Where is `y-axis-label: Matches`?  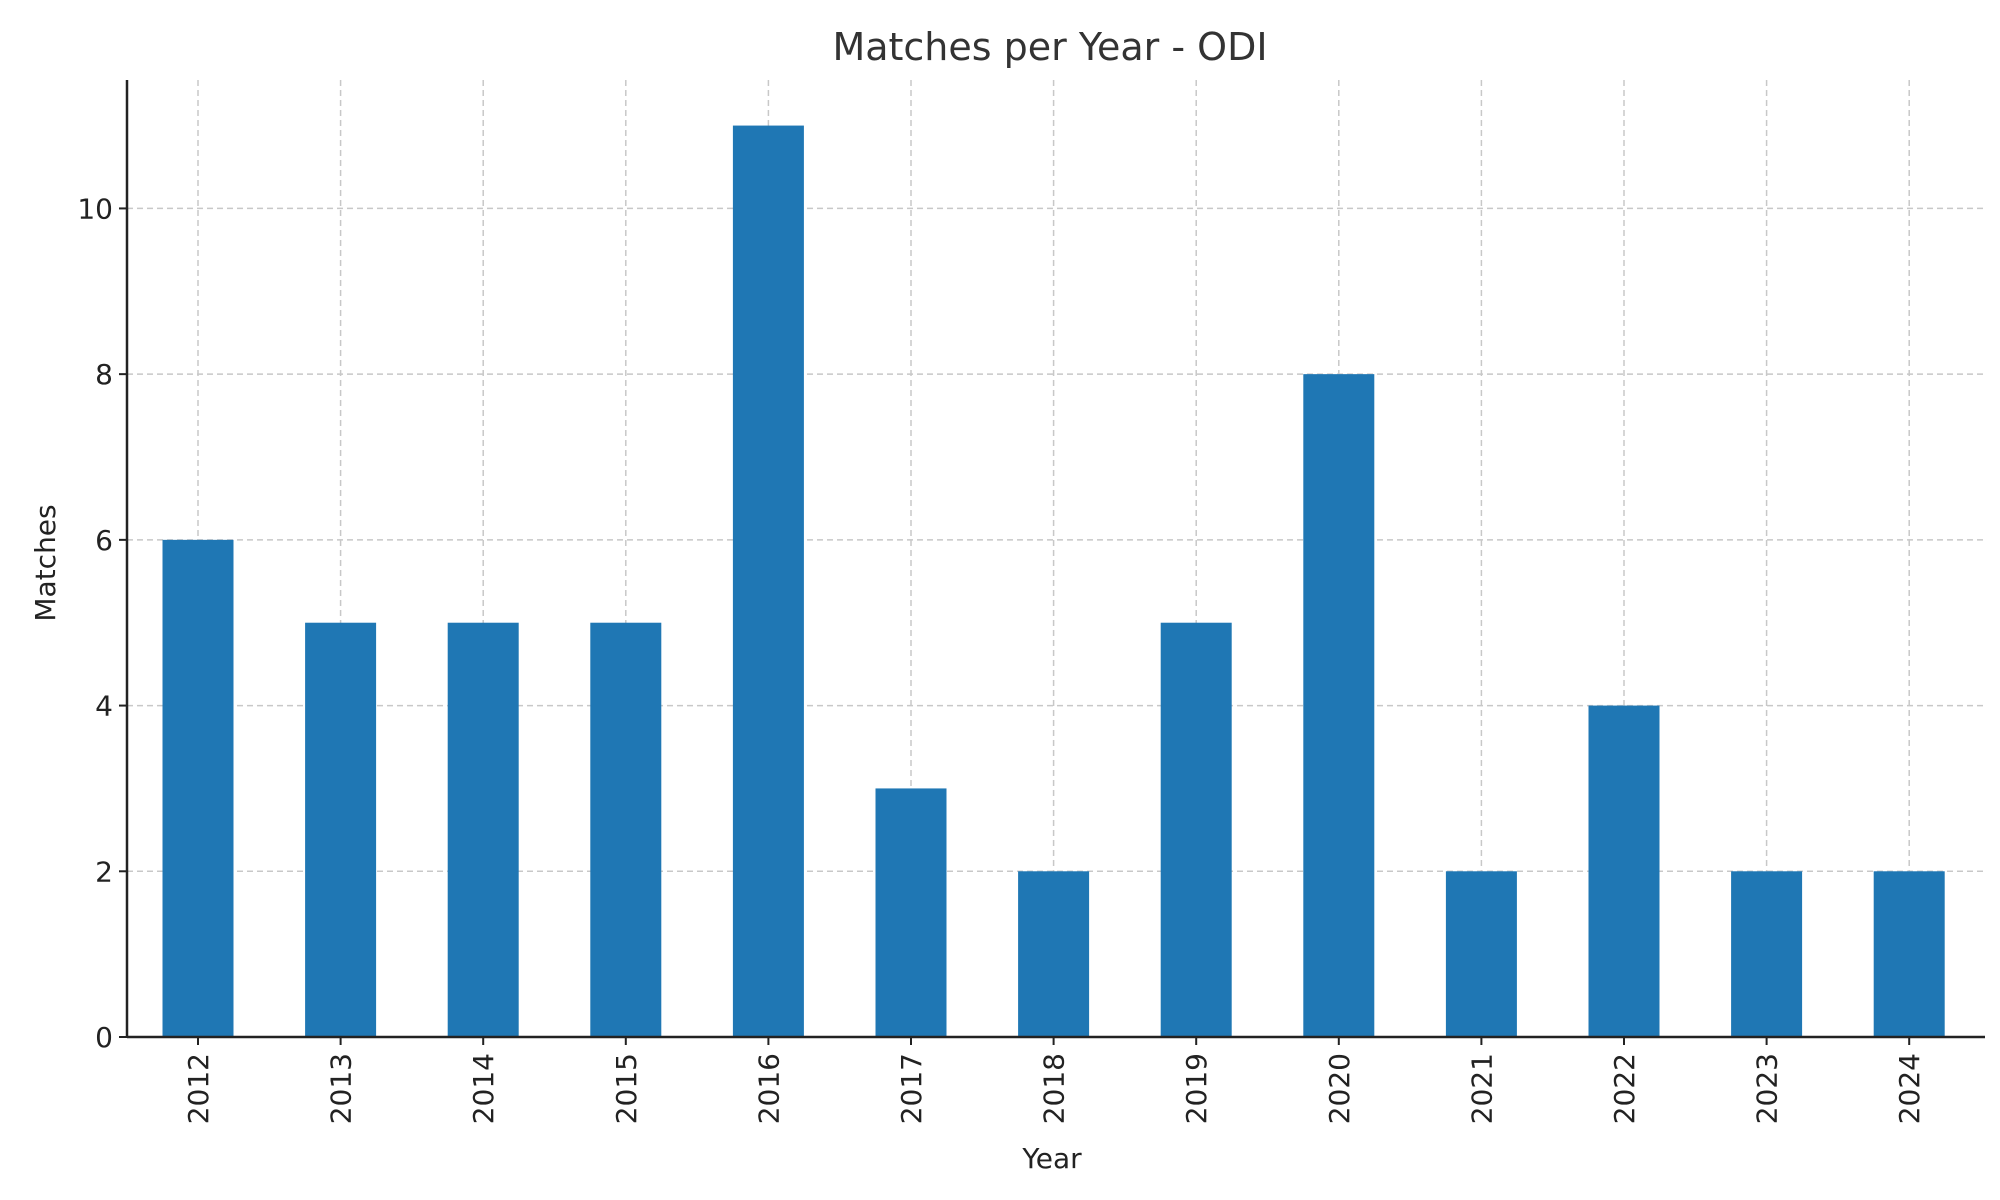
y-axis-label: Matches is located at coordinates (45, 562).